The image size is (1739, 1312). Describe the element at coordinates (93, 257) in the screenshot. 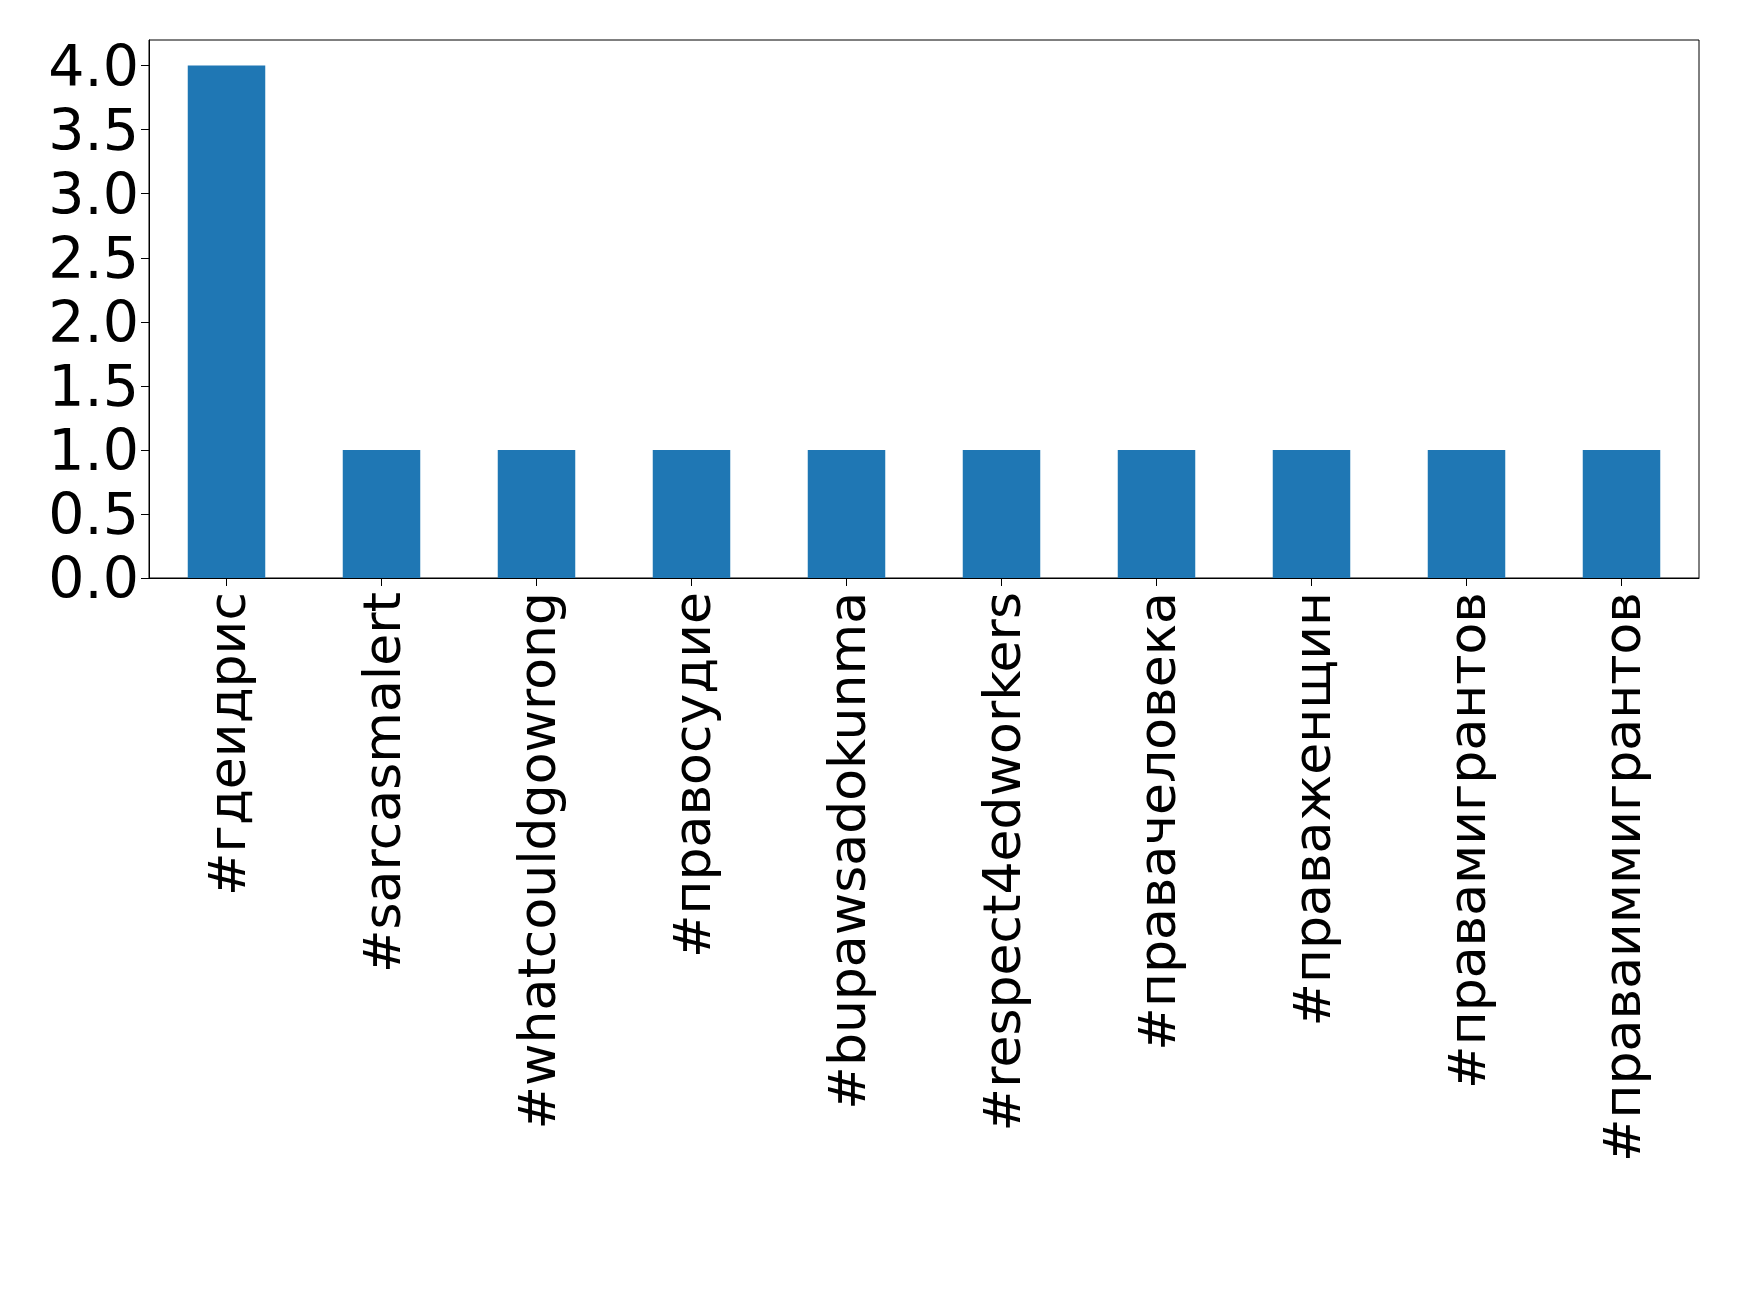

I see `y-tick-label: 2.5` at that location.